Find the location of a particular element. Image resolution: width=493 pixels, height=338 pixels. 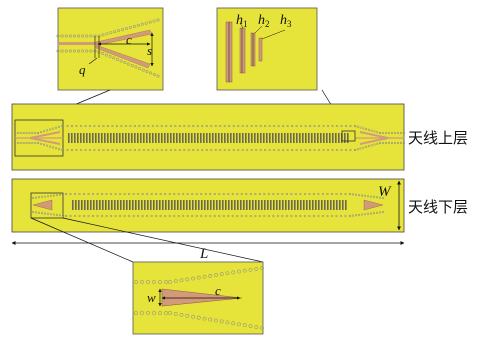

zoom-box-bottom is located at coordinates (47, 205).